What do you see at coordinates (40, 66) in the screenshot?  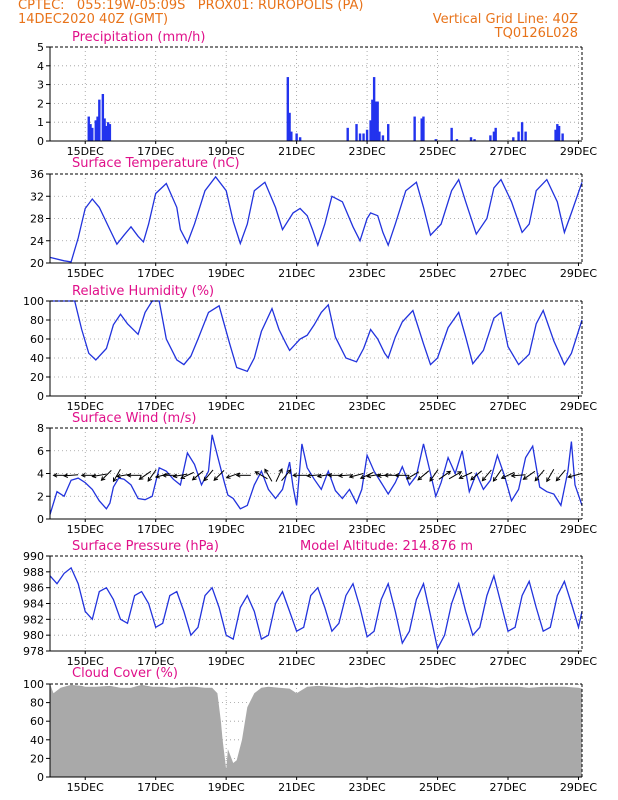 I see `y-tick-label: 4` at bounding box center [40, 66].